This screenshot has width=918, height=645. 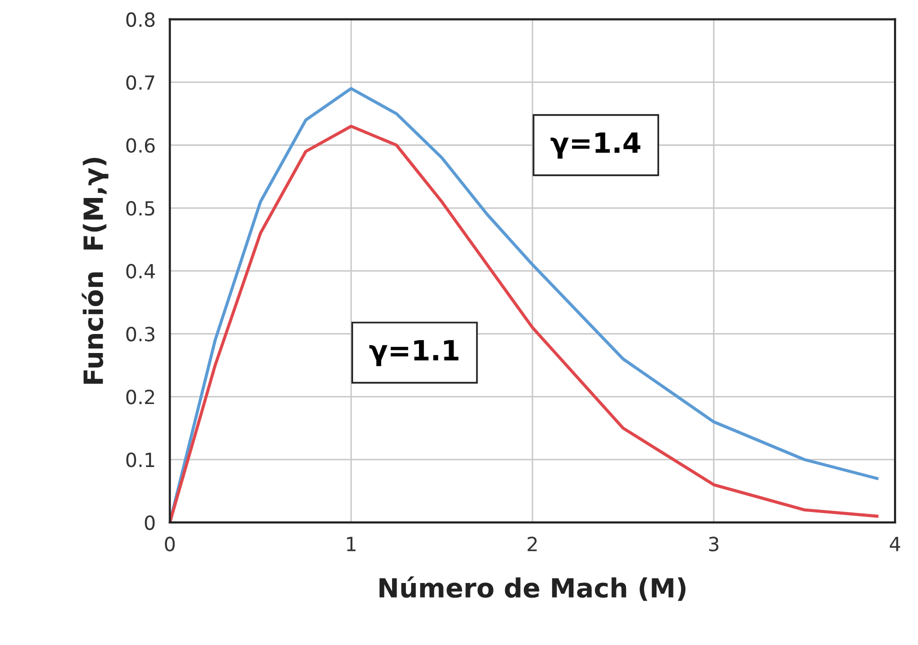 What do you see at coordinates (532, 544) in the screenshot?
I see `x-tick-label: 2` at bounding box center [532, 544].